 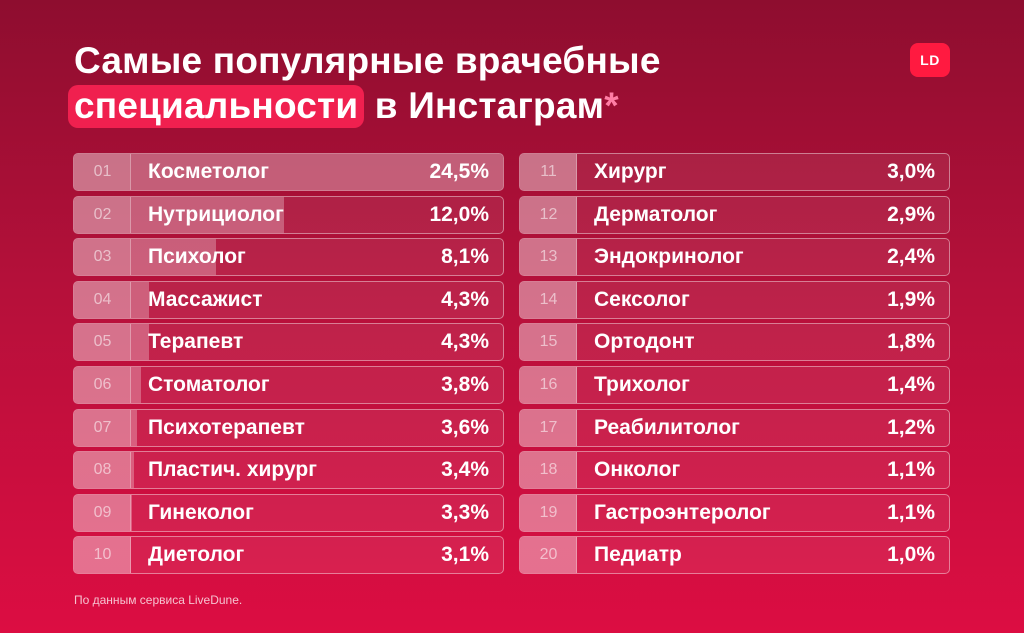 What do you see at coordinates (638, 555) in the screenshot?
I see `specialty-label: Педиатр` at bounding box center [638, 555].